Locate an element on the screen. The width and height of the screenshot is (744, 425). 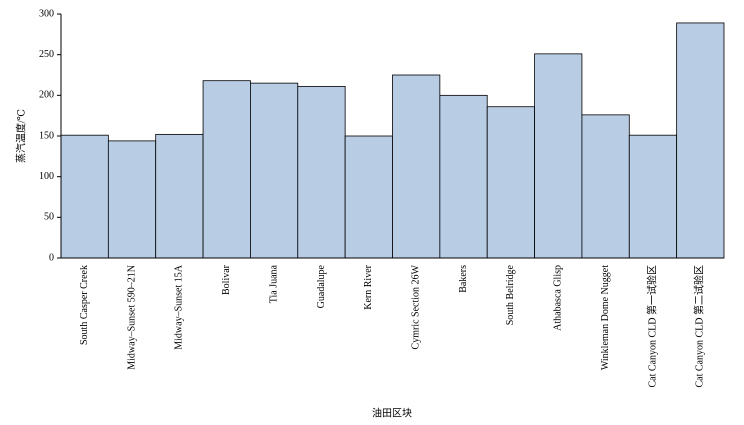
x-tick-label: Tia Juana is located at coordinates (273, 283).